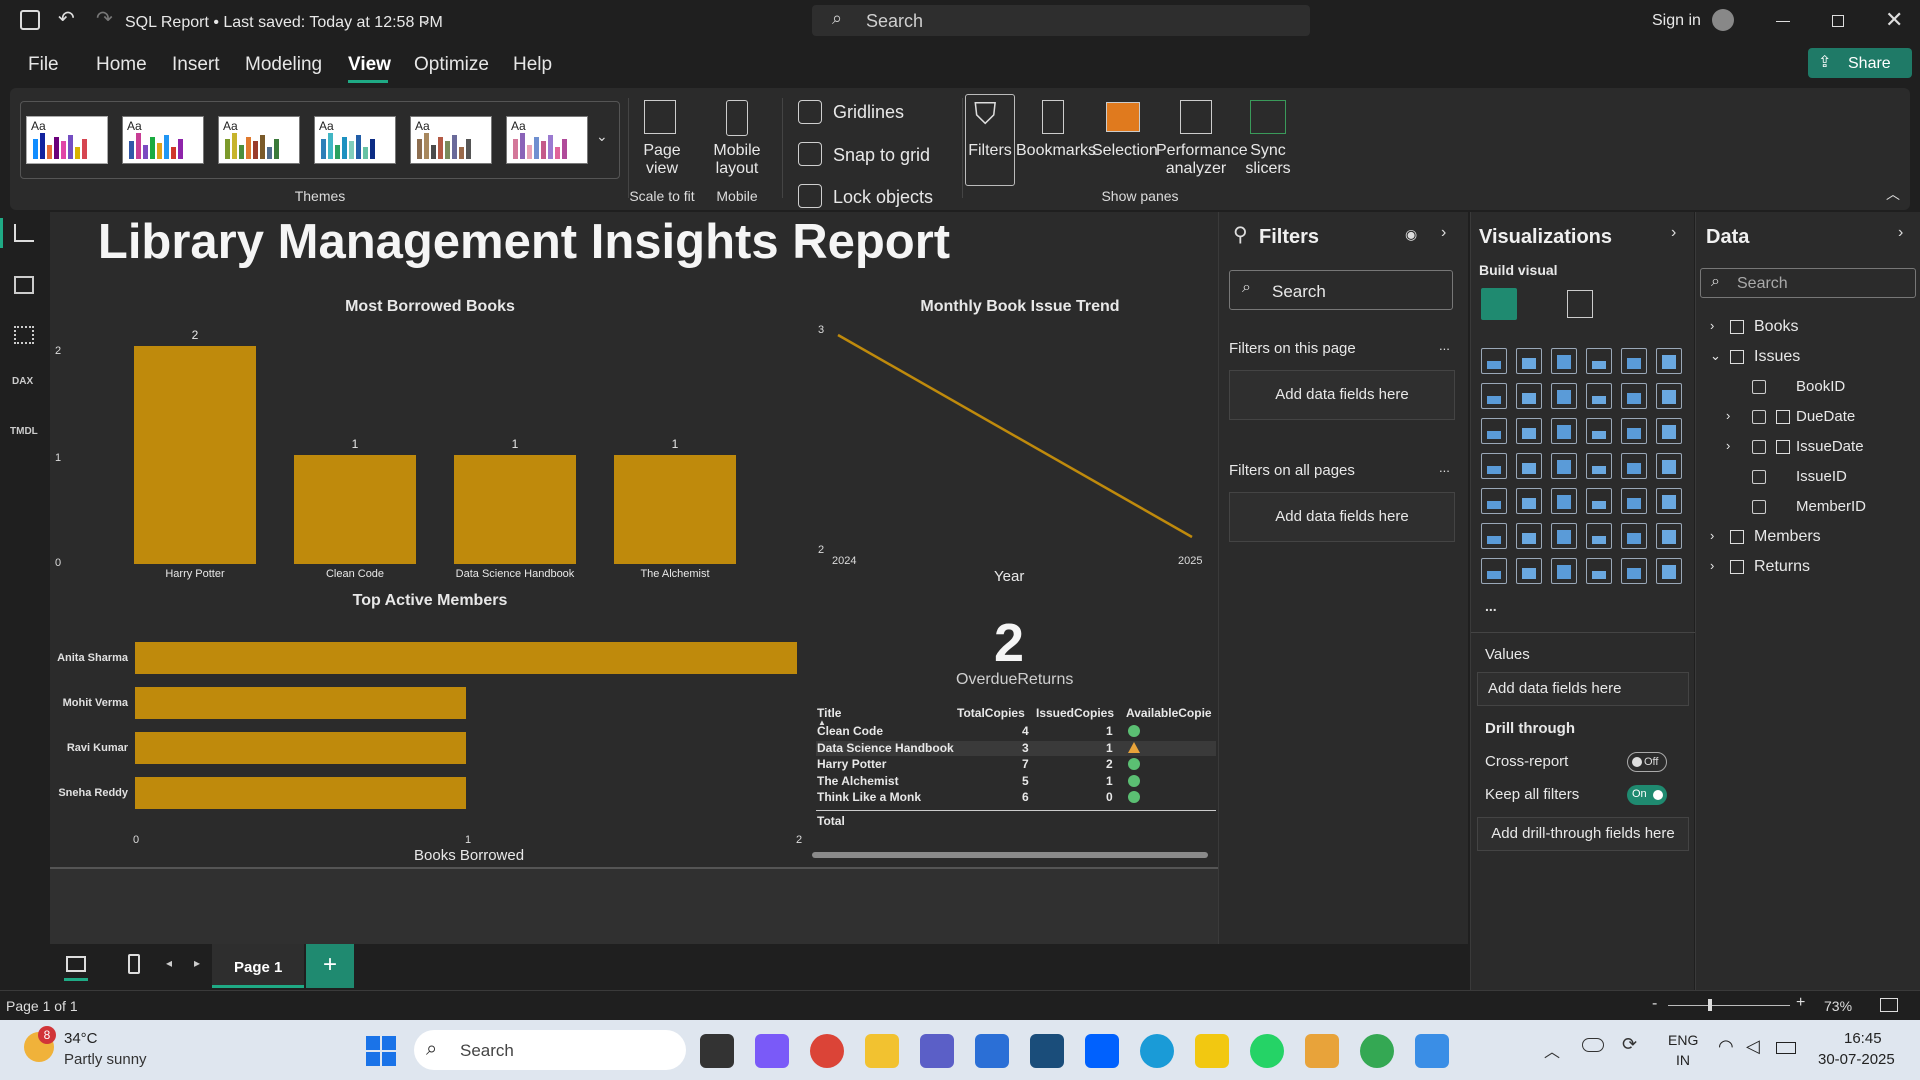  I want to click on zoom-slider-thumb, so click(1710, 1005).